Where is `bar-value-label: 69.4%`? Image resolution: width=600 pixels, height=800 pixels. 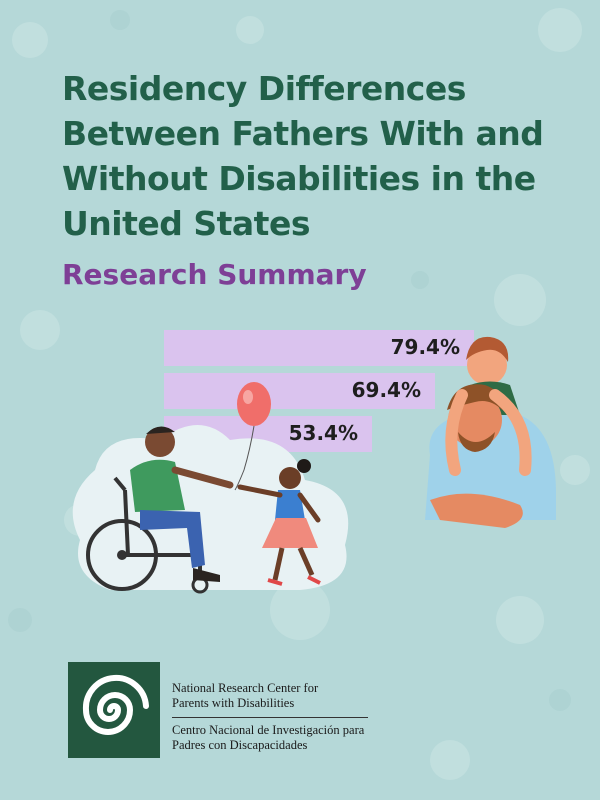 bar-value-label: 69.4% is located at coordinates (386, 390).